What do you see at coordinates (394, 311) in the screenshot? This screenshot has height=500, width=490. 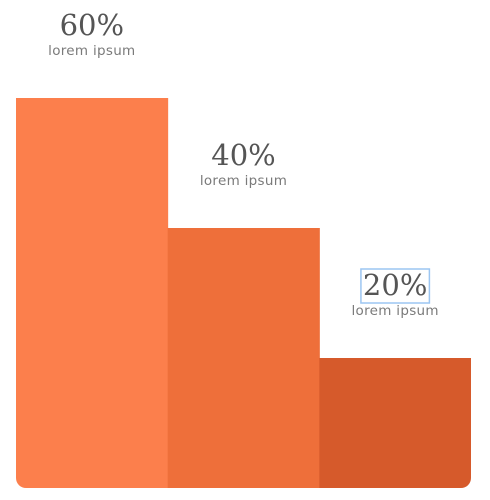 I see `category-label-3: lorem ipsum` at bounding box center [394, 311].